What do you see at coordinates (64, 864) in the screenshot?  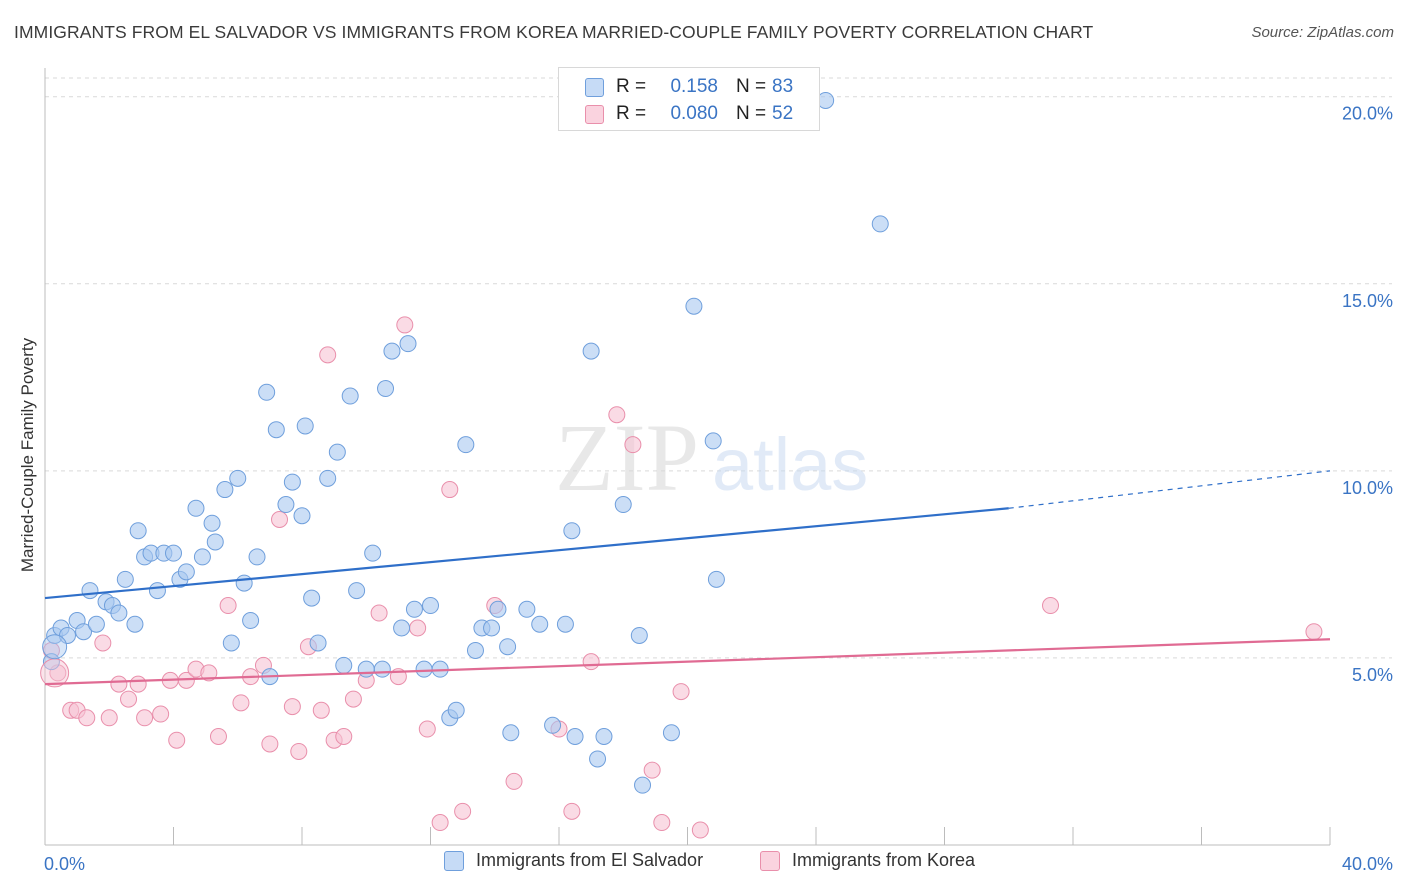 I see `x-tick-label: 0.0%` at bounding box center [64, 864].